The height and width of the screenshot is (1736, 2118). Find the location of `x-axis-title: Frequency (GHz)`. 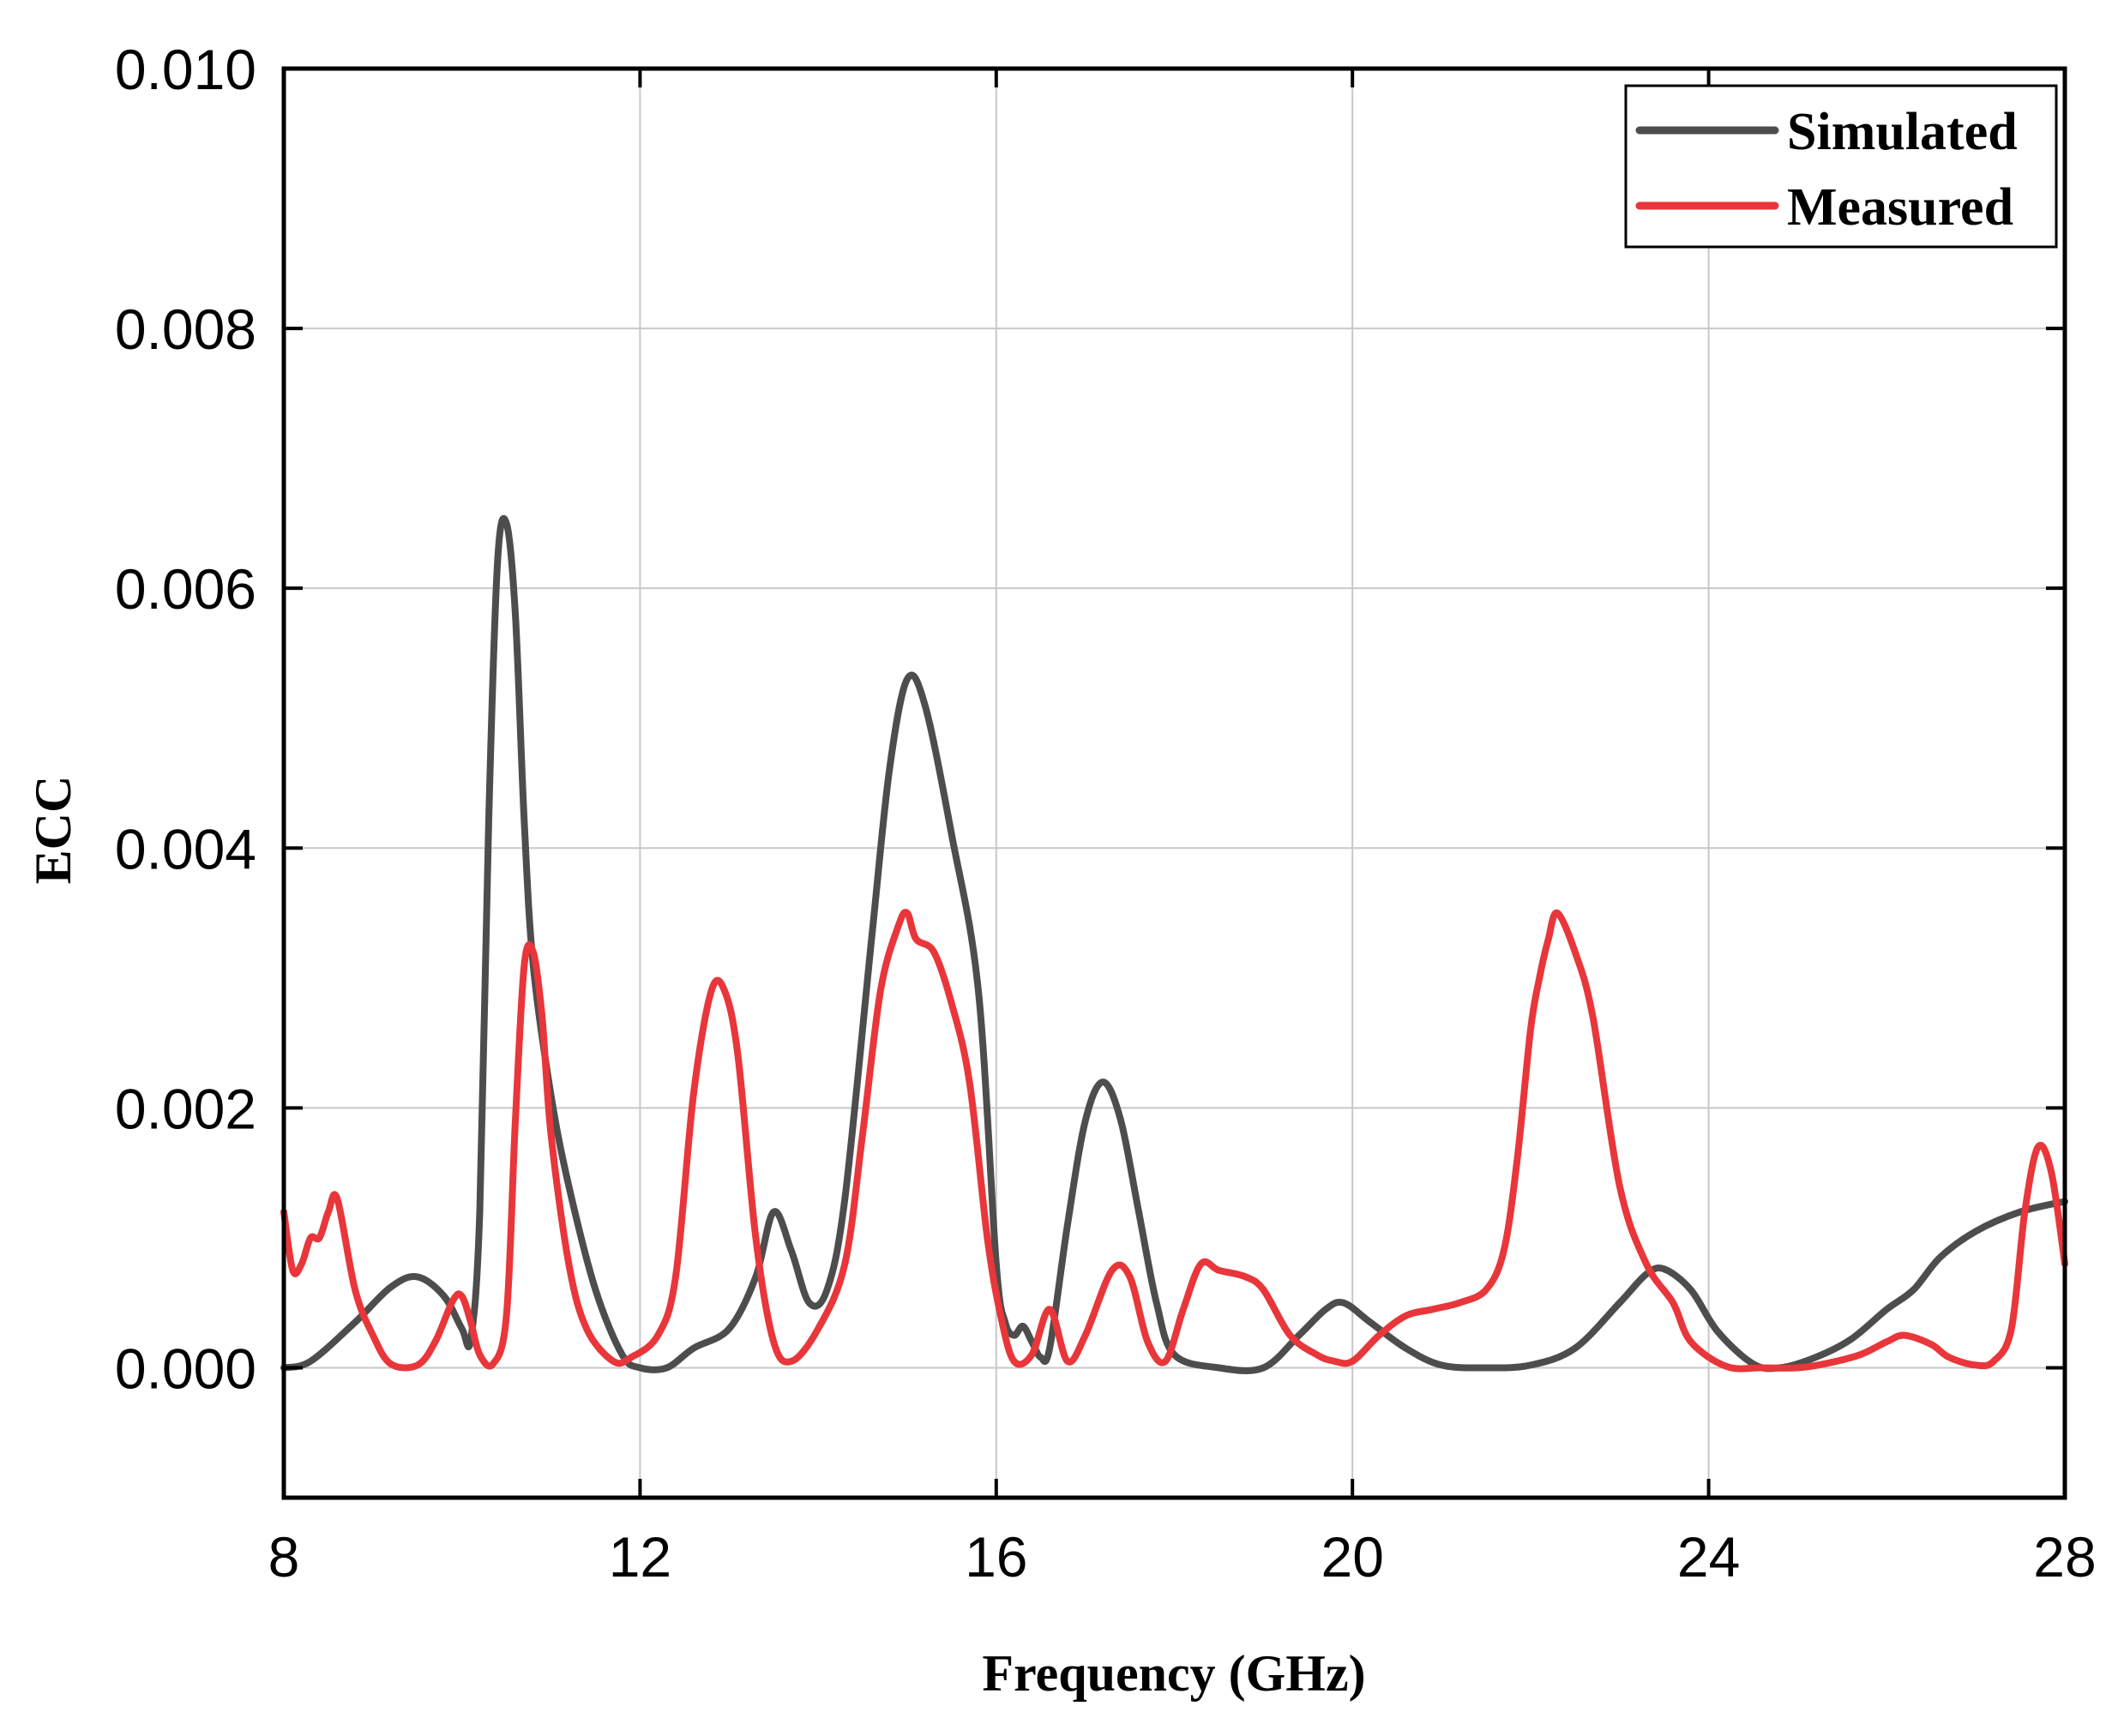

x-axis-title: Frequency (GHz) is located at coordinates (1173, 1673).